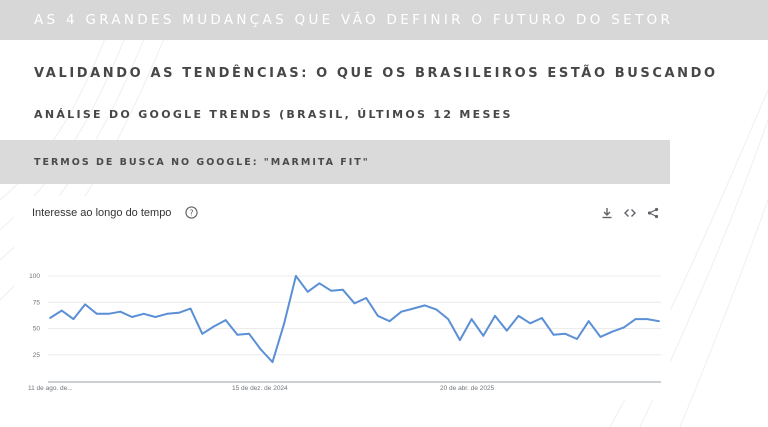 The width and height of the screenshot is (768, 427). What do you see at coordinates (37, 329) in the screenshot?
I see `y-tick-label: 50` at bounding box center [37, 329].